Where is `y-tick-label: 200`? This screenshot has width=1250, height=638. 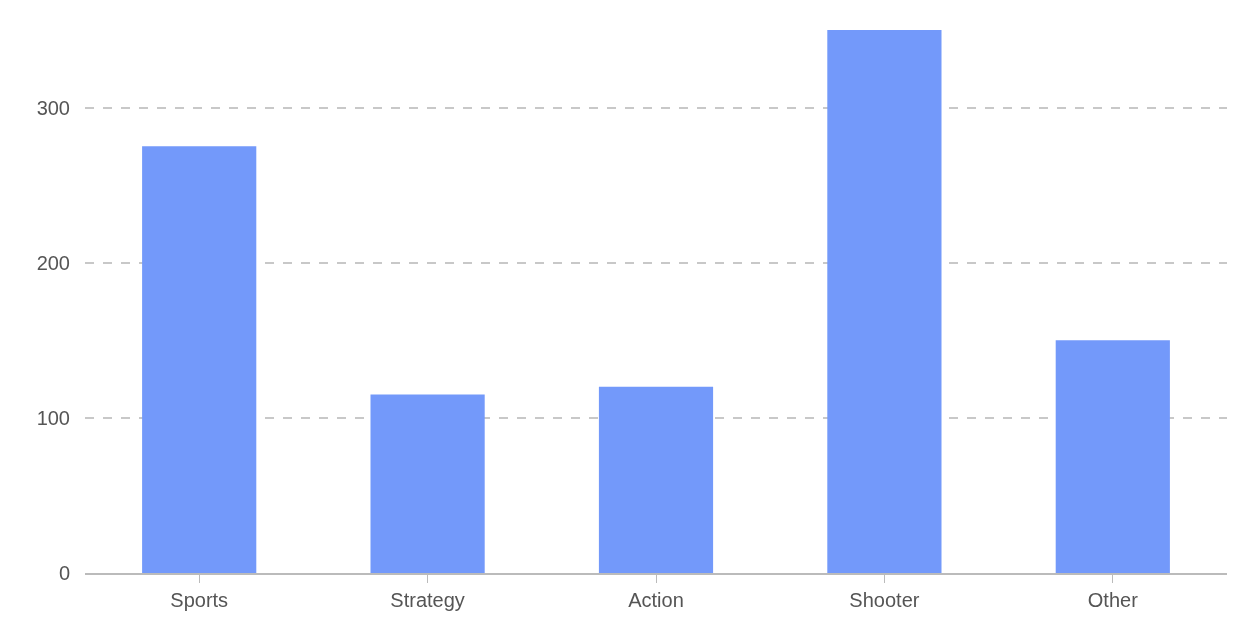
y-tick-label: 200 is located at coordinates (53, 262).